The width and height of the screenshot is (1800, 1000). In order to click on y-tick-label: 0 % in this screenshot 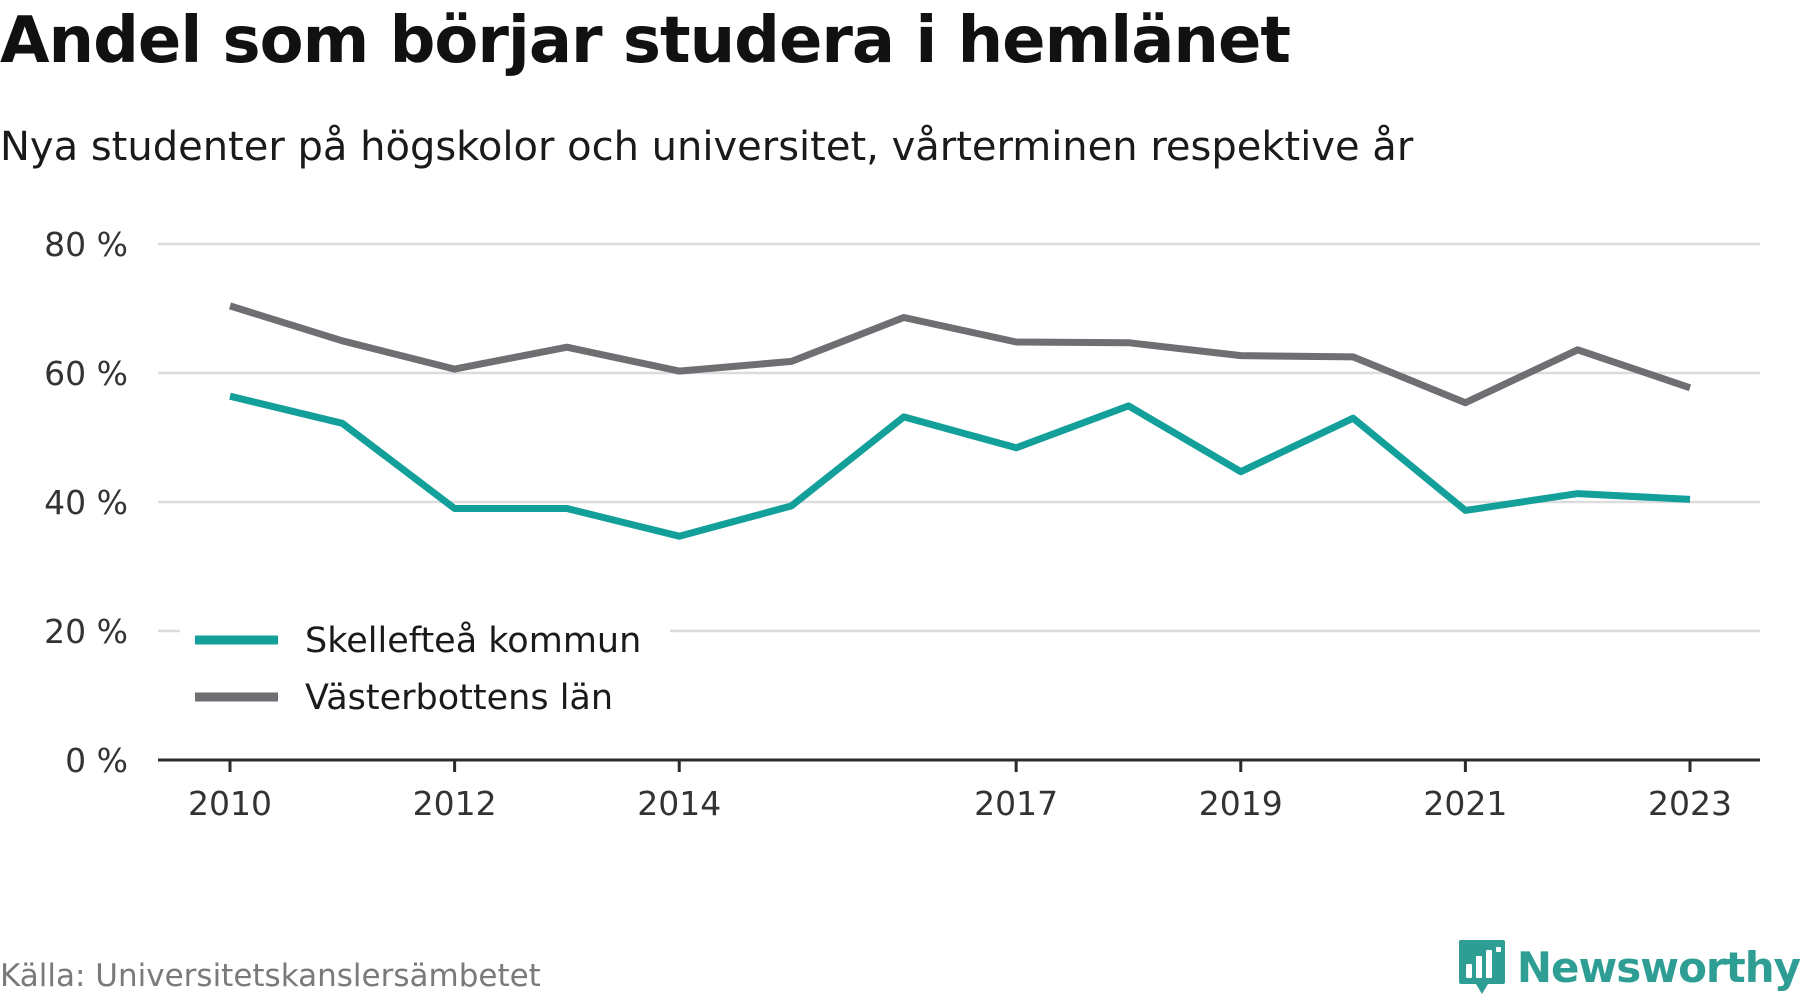, I will do `click(96, 760)`.